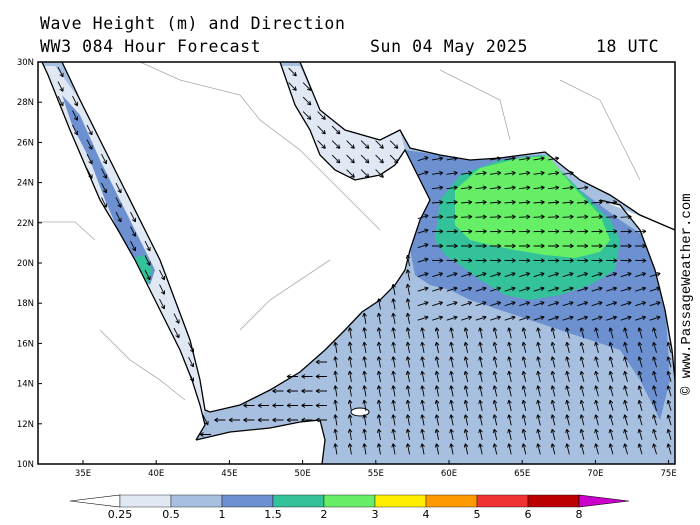 The width and height of the screenshot is (700, 525). I want to click on lon-tick-label: 45E, so click(229, 474).